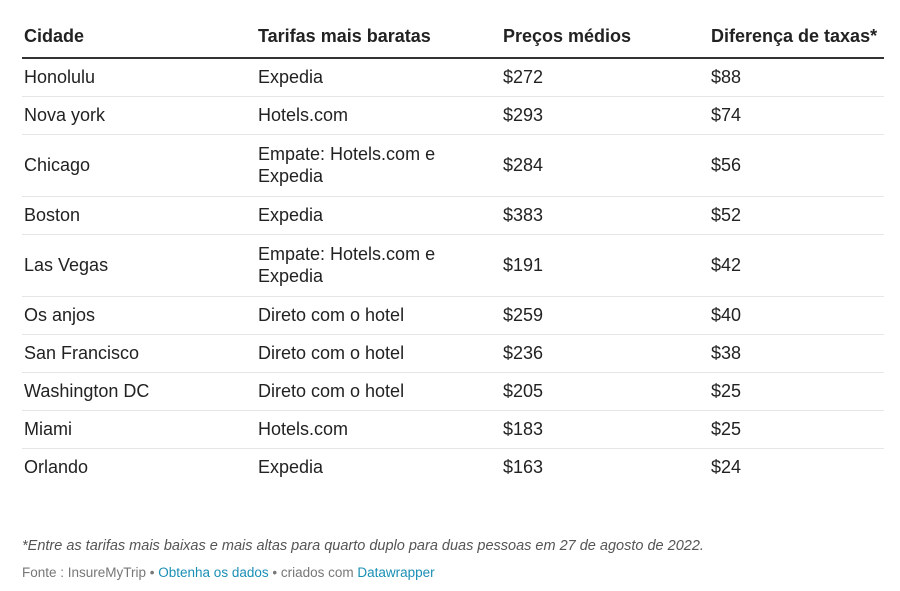 The width and height of the screenshot is (900, 591). What do you see at coordinates (605, 429) in the screenshot?
I see `cell-preco: $183` at bounding box center [605, 429].